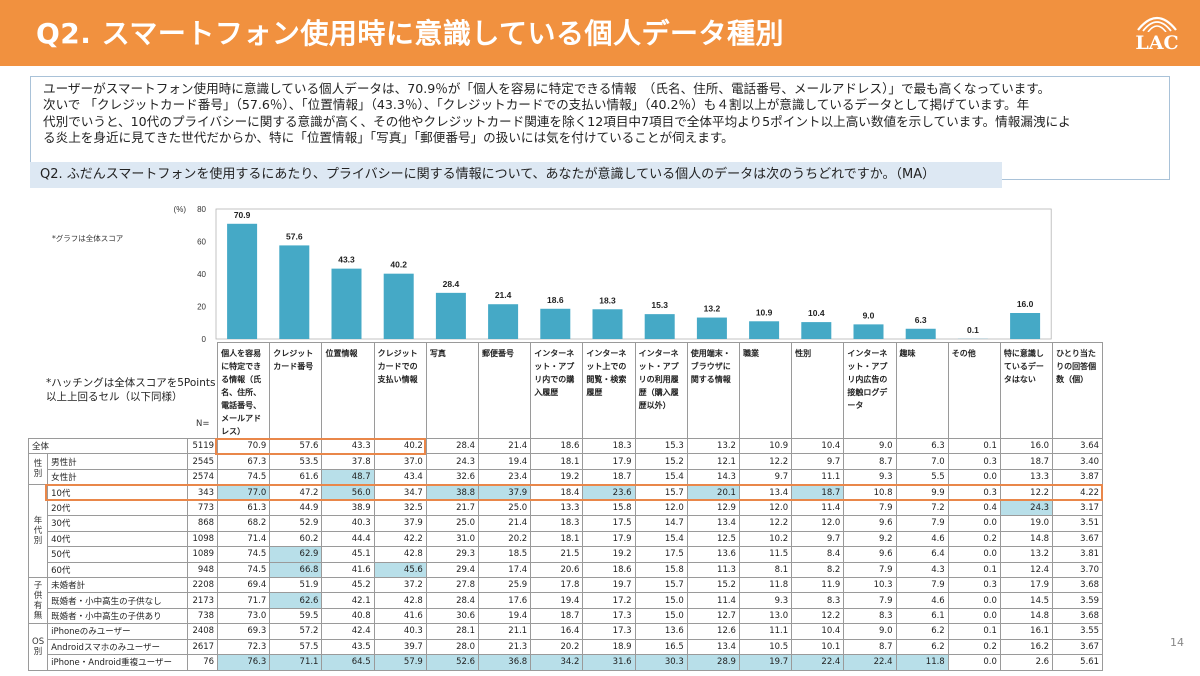 The image size is (1200, 676). What do you see at coordinates (203, 569) in the screenshot?
I see `sample-size-cell: 948` at bounding box center [203, 569].